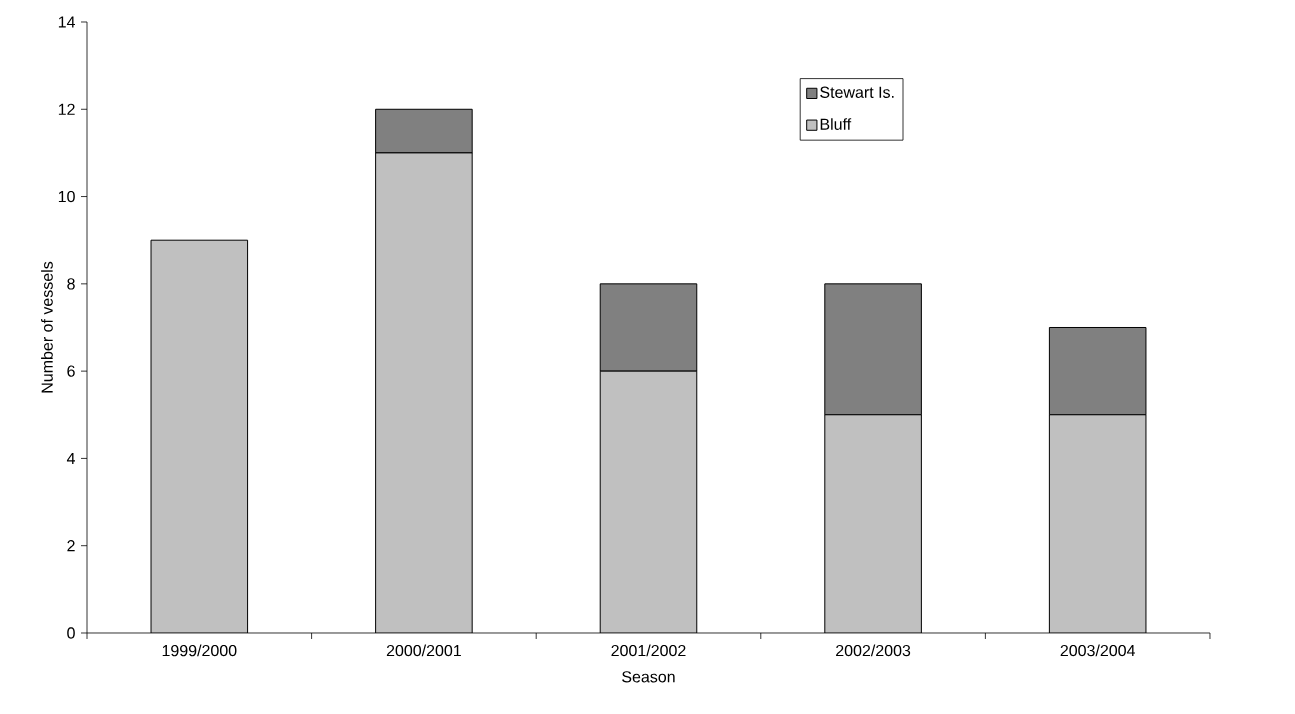 Image resolution: width=1295 pixels, height=714 pixels. I want to click on y-tick-label: 12, so click(66, 109).